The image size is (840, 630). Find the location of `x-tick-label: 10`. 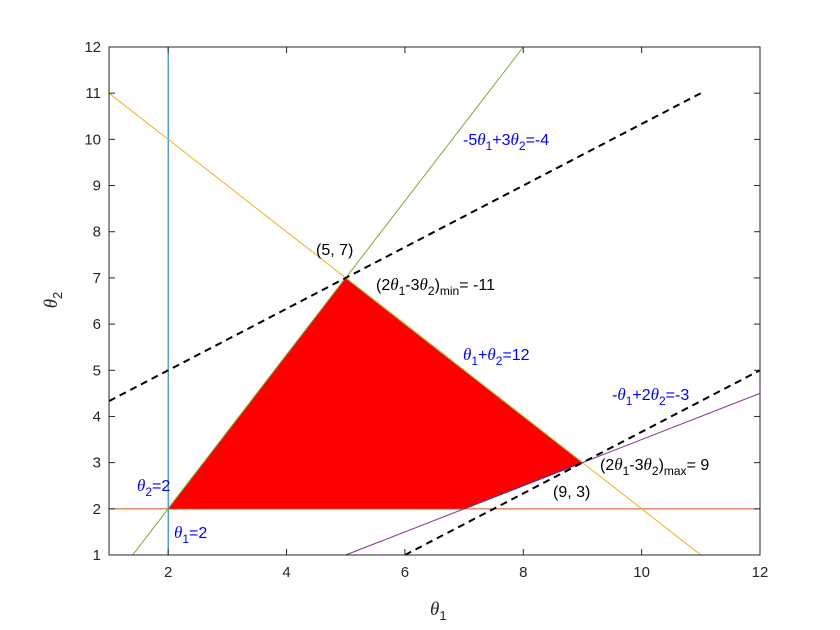

x-tick-label: 10 is located at coordinates (641, 572).